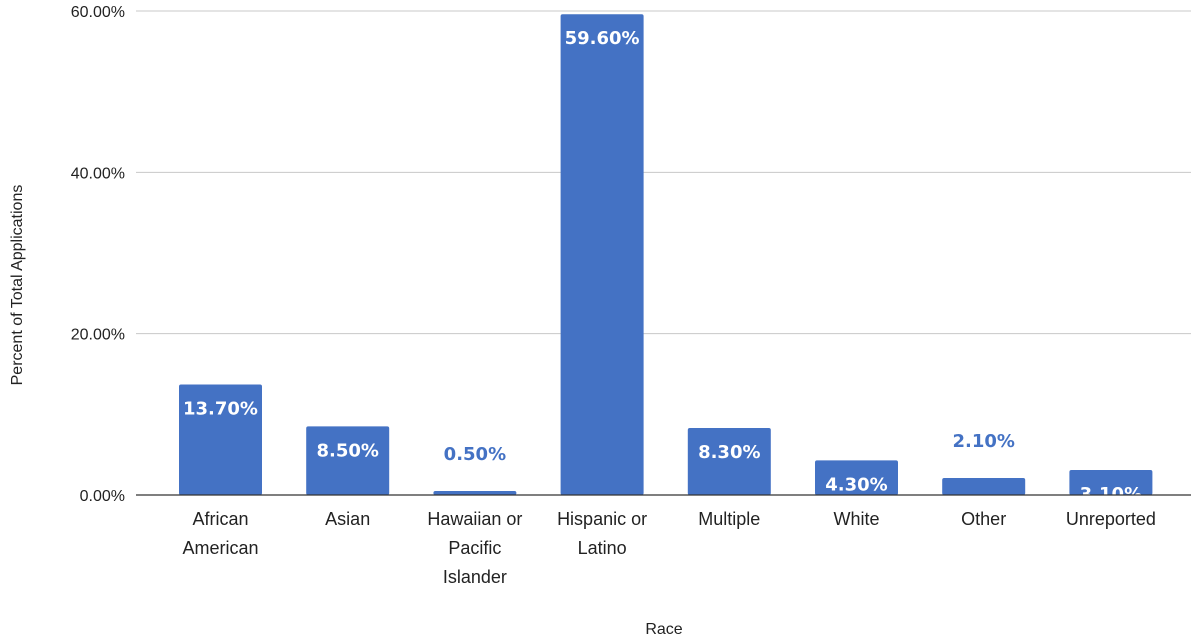  What do you see at coordinates (347, 519) in the screenshot?
I see `x-category-label: Asian` at bounding box center [347, 519].